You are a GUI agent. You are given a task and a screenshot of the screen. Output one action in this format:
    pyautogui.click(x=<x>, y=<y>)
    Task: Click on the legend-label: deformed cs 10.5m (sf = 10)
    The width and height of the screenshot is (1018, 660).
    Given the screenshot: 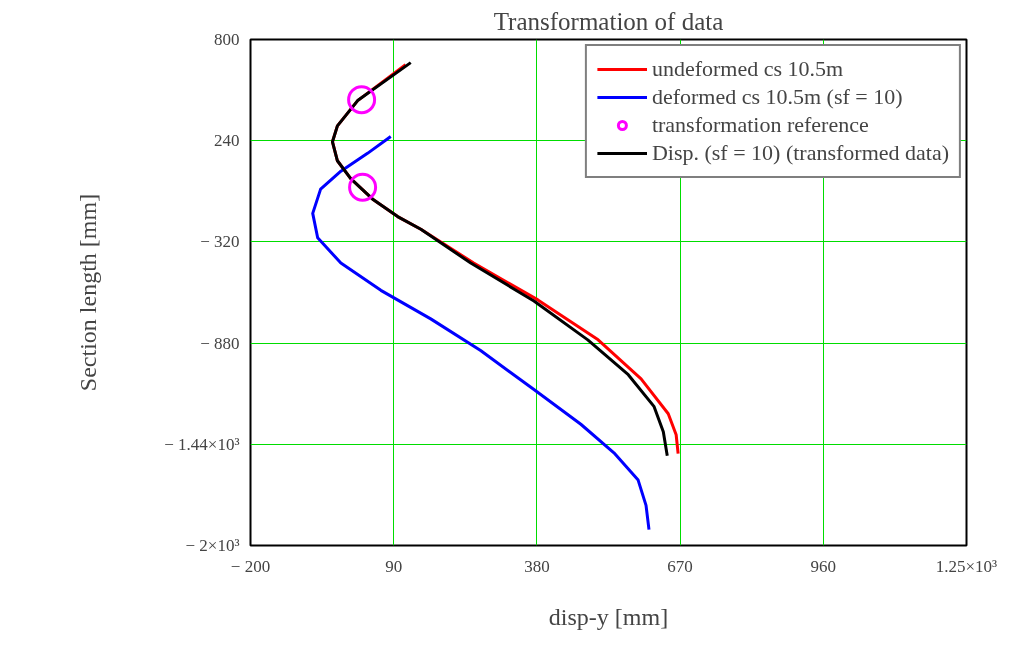 What is the action you would take?
    pyautogui.click(x=777, y=97)
    